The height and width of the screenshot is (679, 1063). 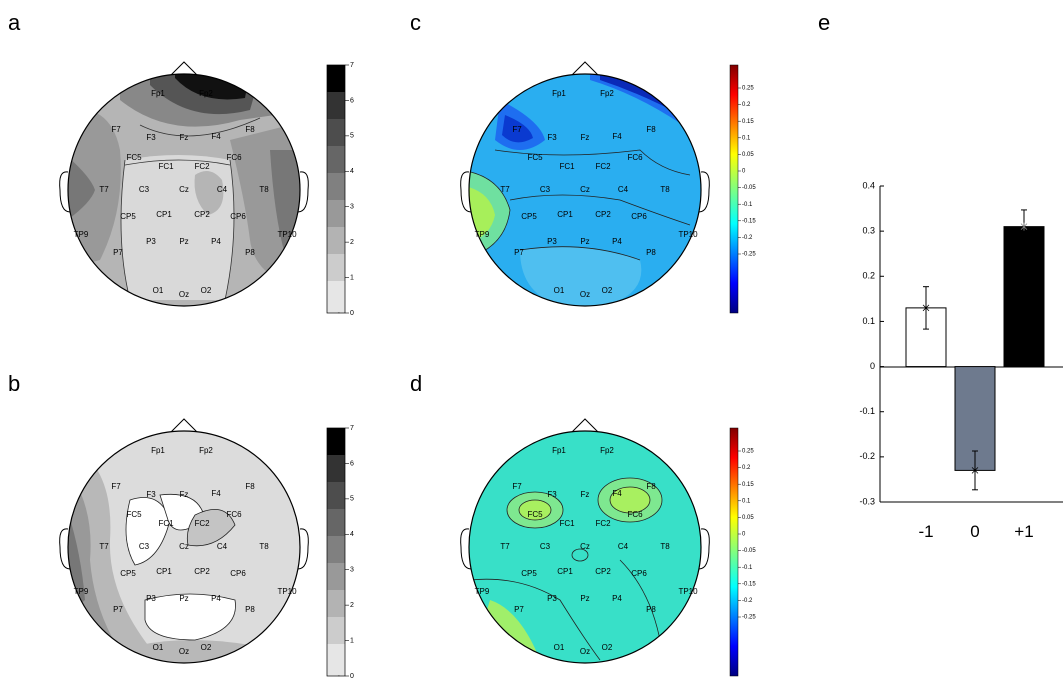 I want to click on electrode-b-f8: F8, so click(x=250, y=486).